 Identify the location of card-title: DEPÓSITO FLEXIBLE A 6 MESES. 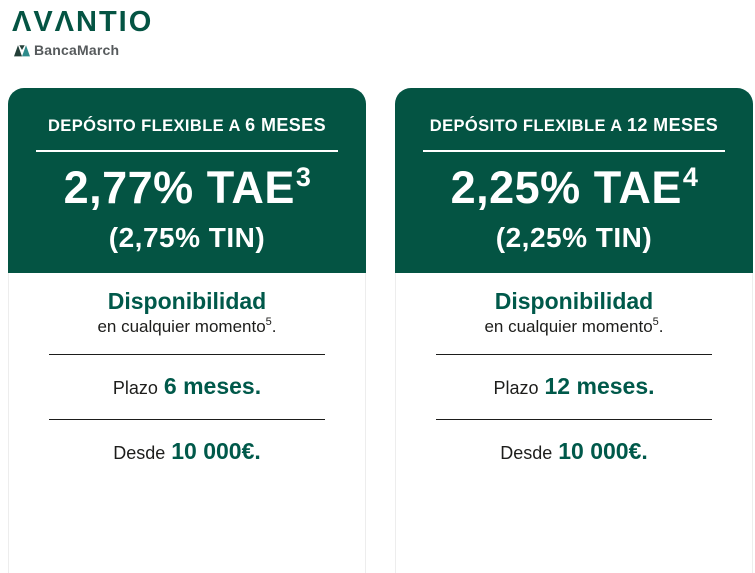
(187, 125).